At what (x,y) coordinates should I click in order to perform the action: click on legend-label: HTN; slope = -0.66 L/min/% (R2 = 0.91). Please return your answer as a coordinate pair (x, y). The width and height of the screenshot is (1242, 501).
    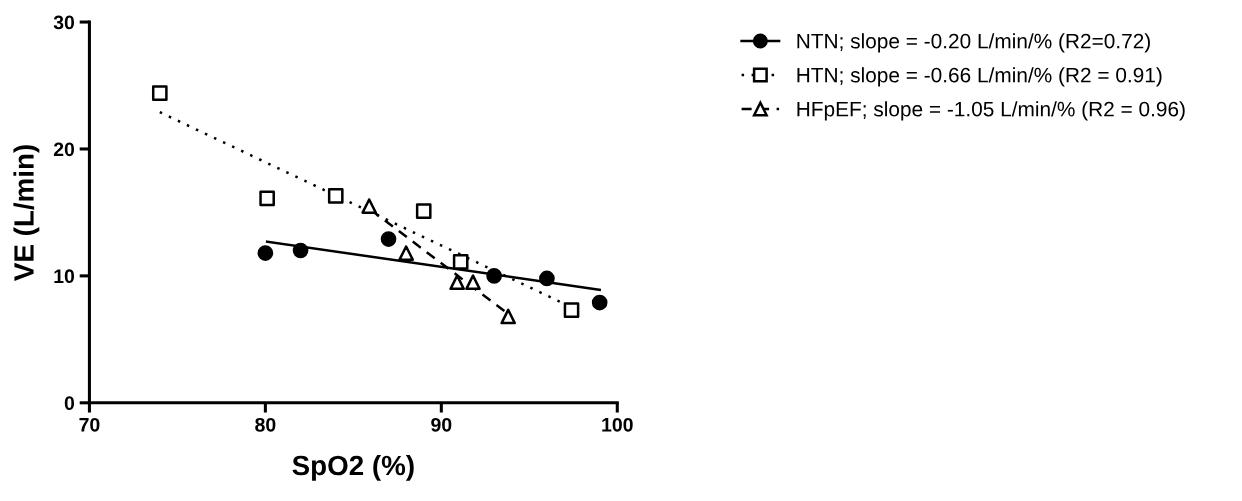
    Looking at the image, I should click on (979, 77).